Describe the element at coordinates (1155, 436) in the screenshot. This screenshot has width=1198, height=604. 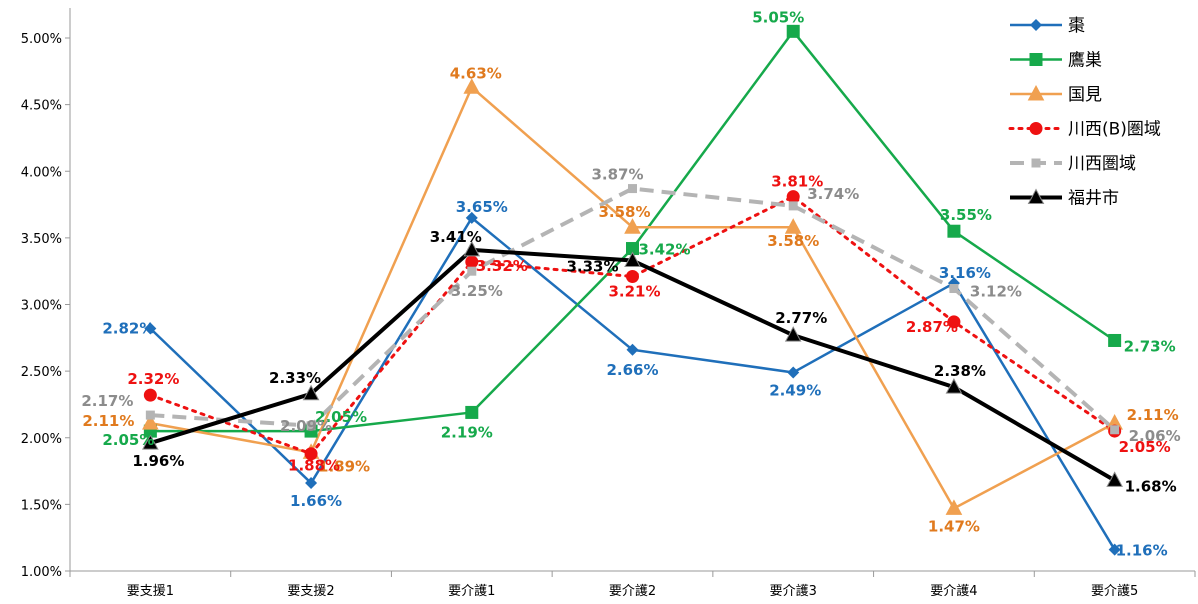
I see `data-label: 2.06%` at that location.